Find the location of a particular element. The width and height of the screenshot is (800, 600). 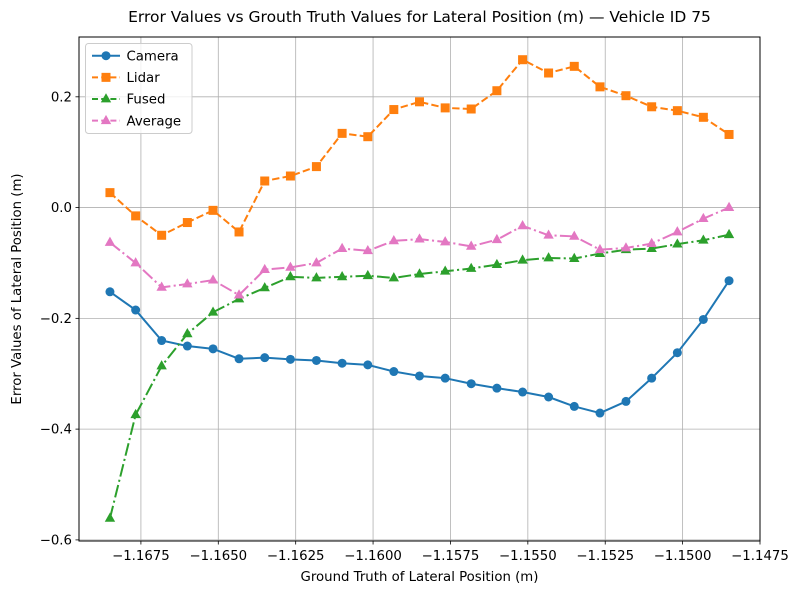

legend-item-label: Fused is located at coordinates (146, 100).